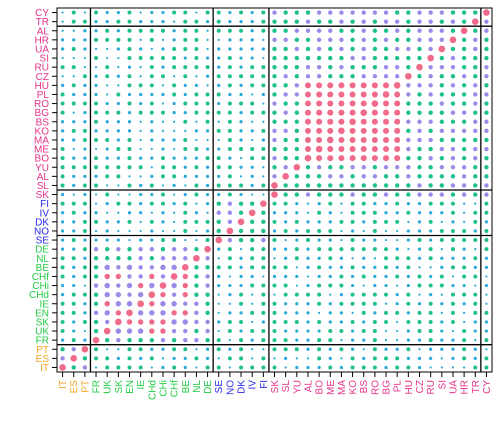  Describe the element at coordinates (320, 387) in the screenshot. I see `x-tick-label: BO` at that location.